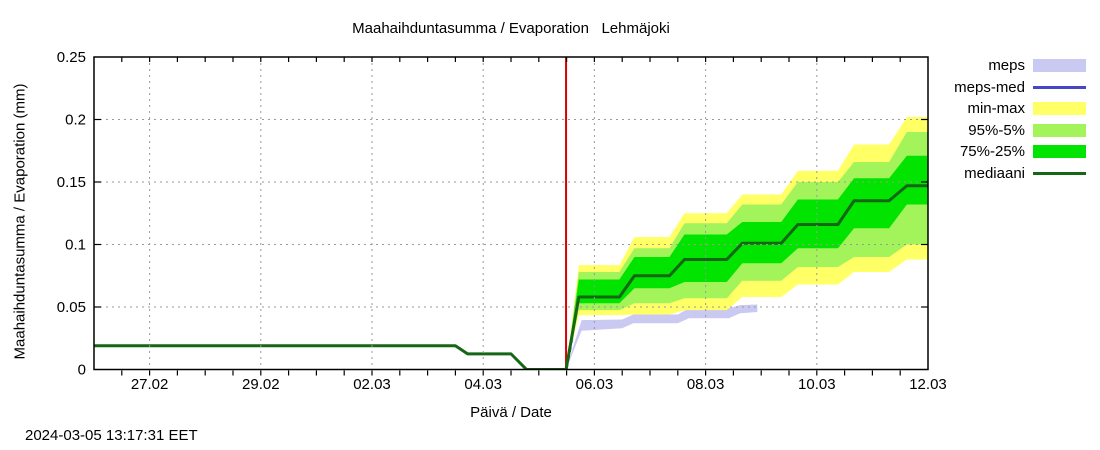 Image resolution: width=1100 pixels, height=450 pixels. Describe the element at coordinates (20, 221) in the screenshot. I see `y-axis-label: Maahaihduntasumma / Evaporation (mm)` at that location.